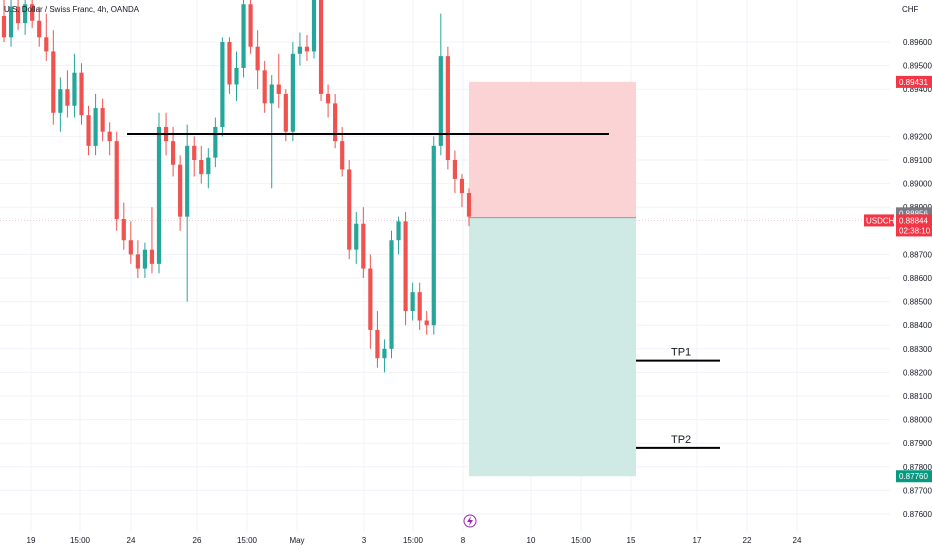  What do you see at coordinates (913, 213) in the screenshot?
I see `entry-price-label: 0.88856` at bounding box center [913, 213].